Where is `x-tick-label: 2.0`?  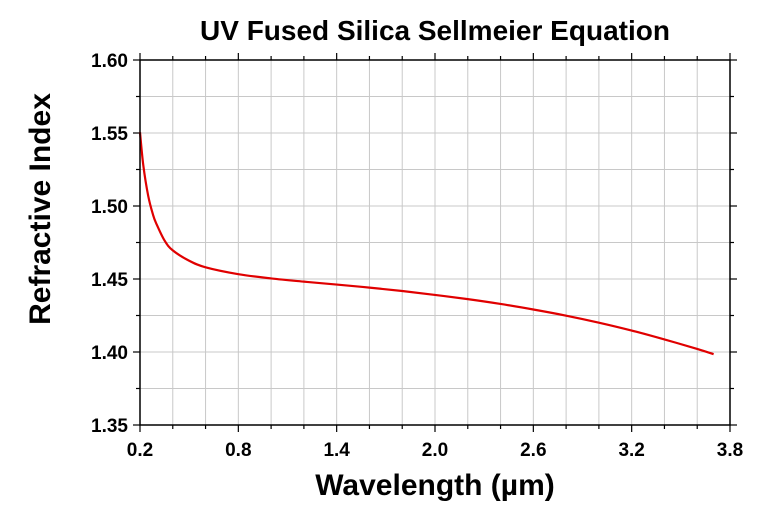 x-tick-label: 2.0 is located at coordinates (435, 450).